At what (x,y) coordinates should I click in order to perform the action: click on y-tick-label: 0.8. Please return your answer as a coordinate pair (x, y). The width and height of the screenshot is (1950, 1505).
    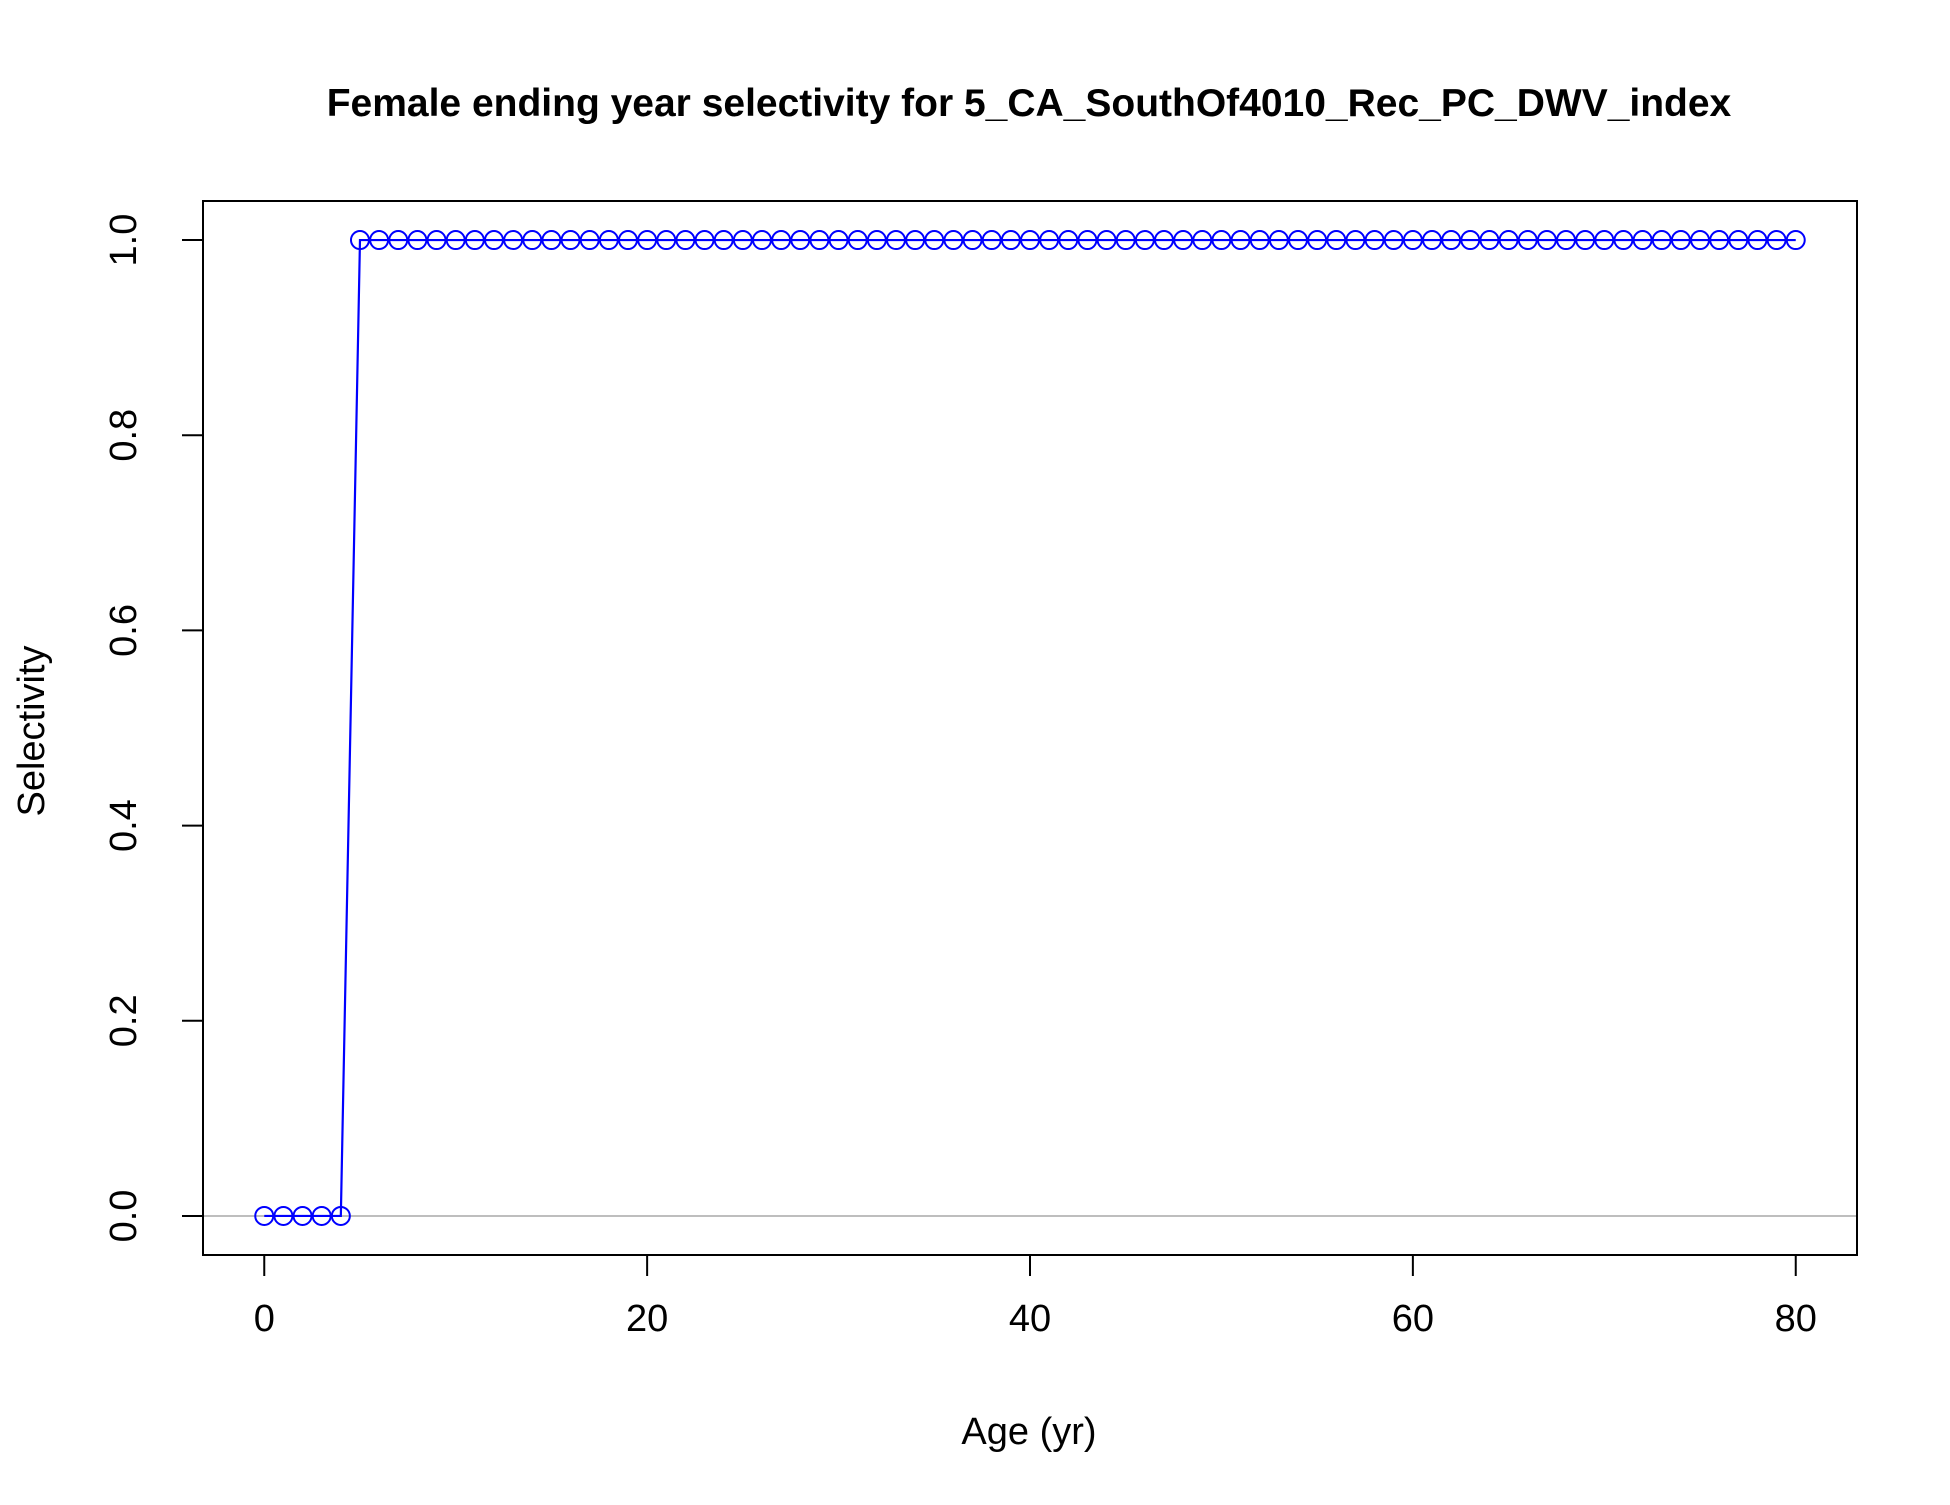
    Looking at the image, I should click on (124, 435).